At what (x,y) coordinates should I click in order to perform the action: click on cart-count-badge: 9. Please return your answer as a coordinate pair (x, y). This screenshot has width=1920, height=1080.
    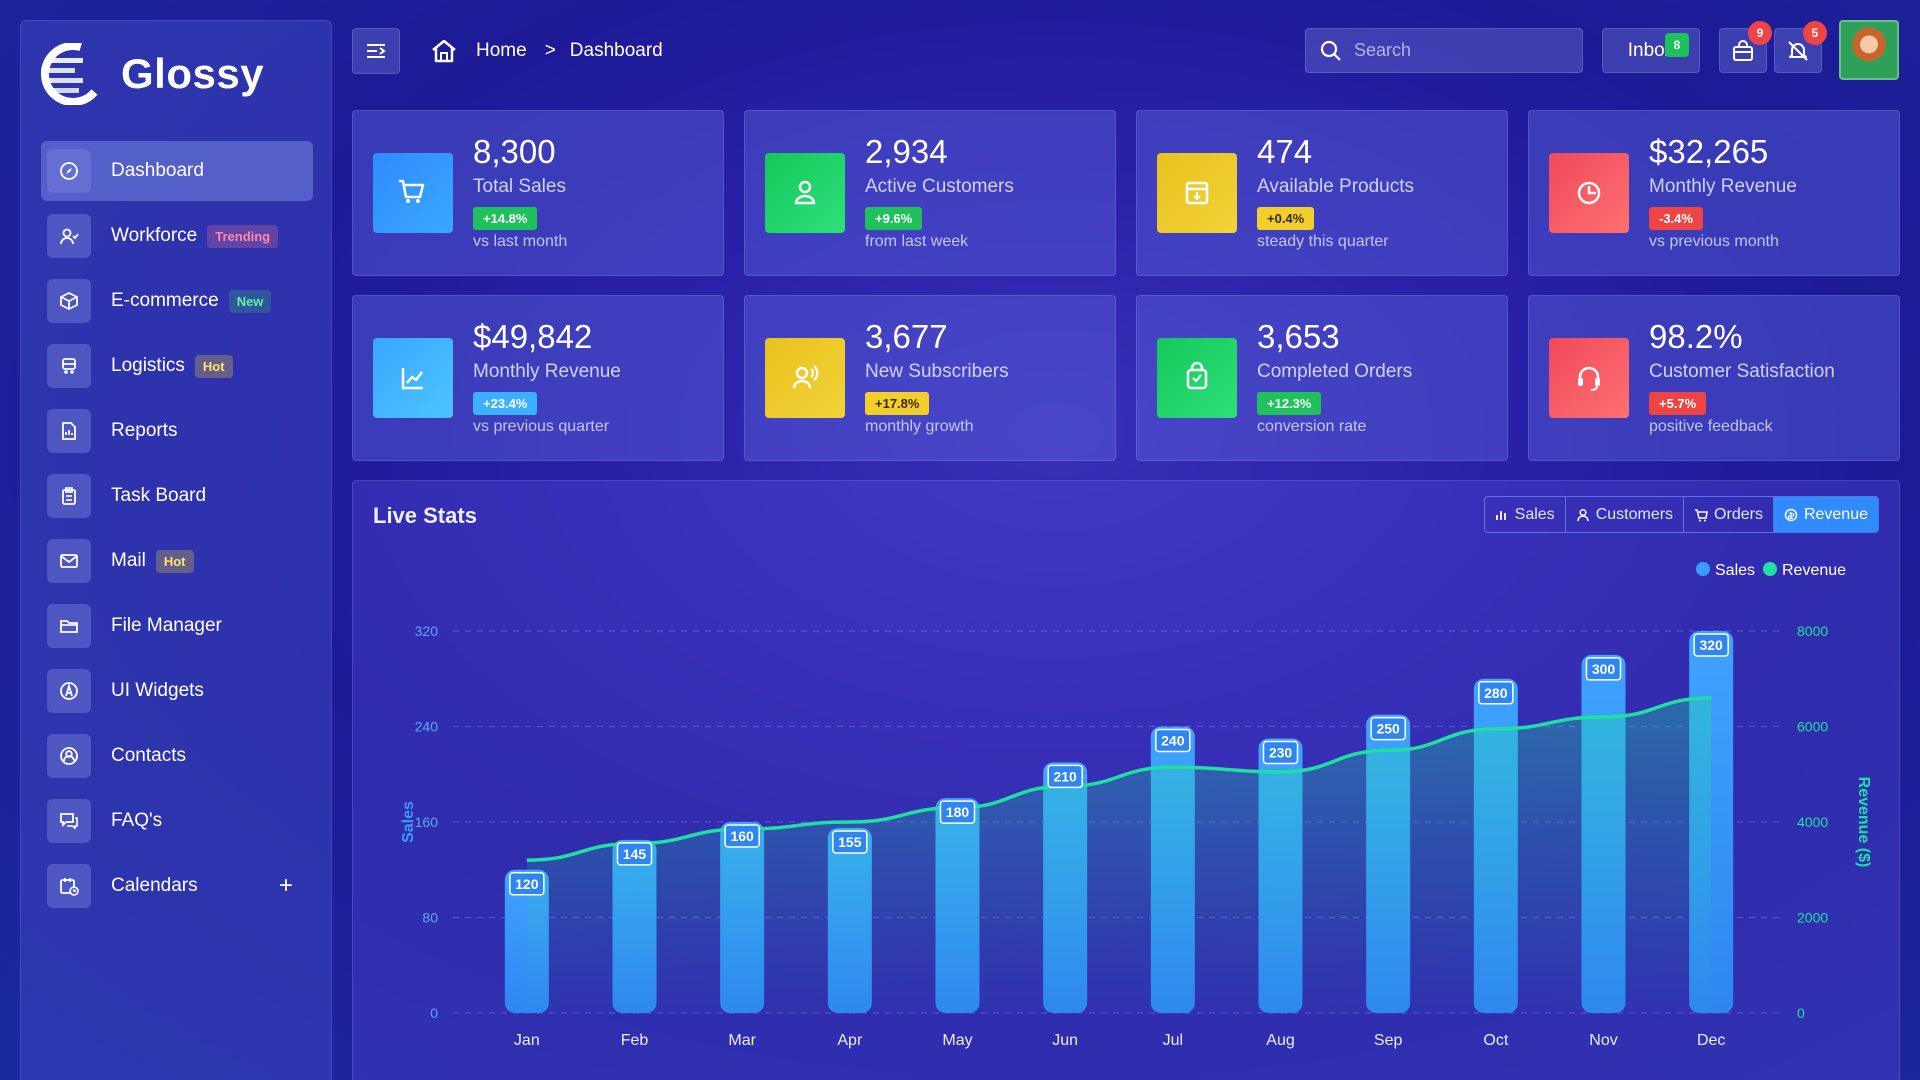
    Looking at the image, I should click on (1760, 33).